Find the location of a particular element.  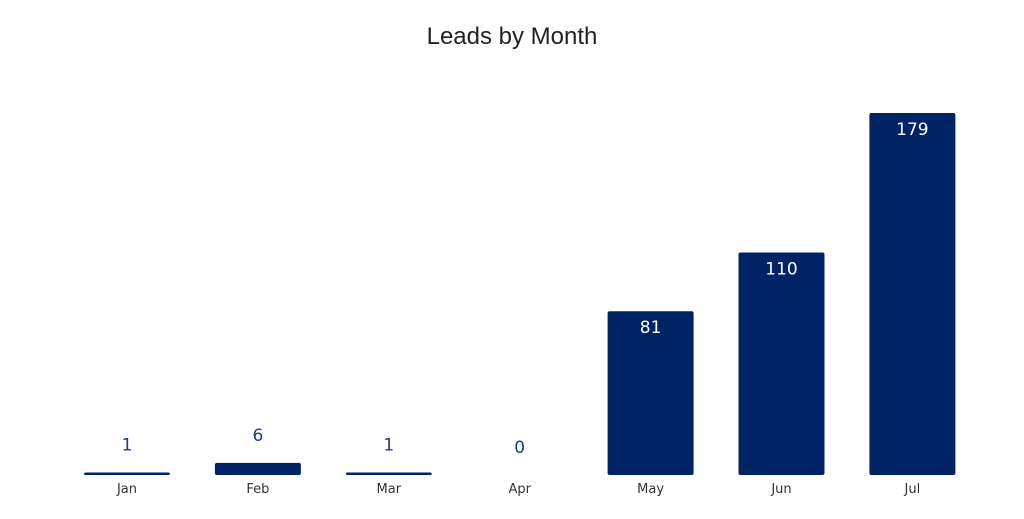

data-label-jun: 110 is located at coordinates (781, 270).